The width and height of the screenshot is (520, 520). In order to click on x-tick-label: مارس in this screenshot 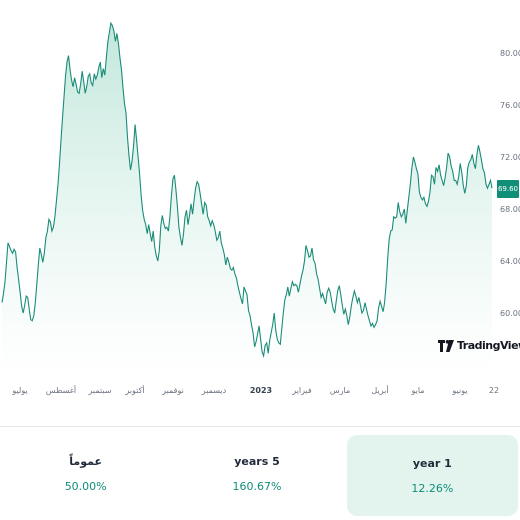, I will do `click(340, 390)`.